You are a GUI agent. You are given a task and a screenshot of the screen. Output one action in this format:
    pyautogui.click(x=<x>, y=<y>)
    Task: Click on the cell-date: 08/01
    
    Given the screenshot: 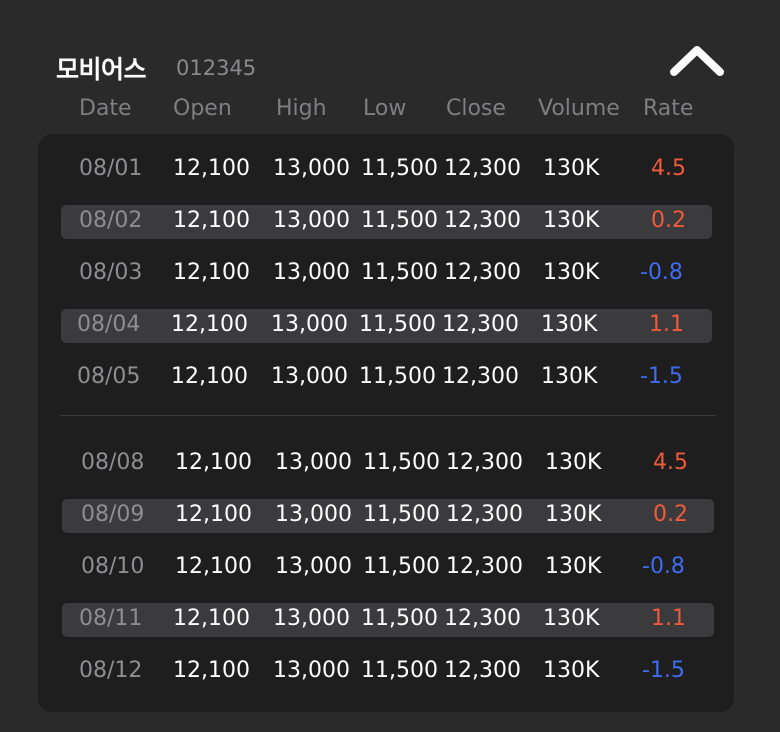 What is the action you would take?
    pyautogui.click(x=111, y=168)
    